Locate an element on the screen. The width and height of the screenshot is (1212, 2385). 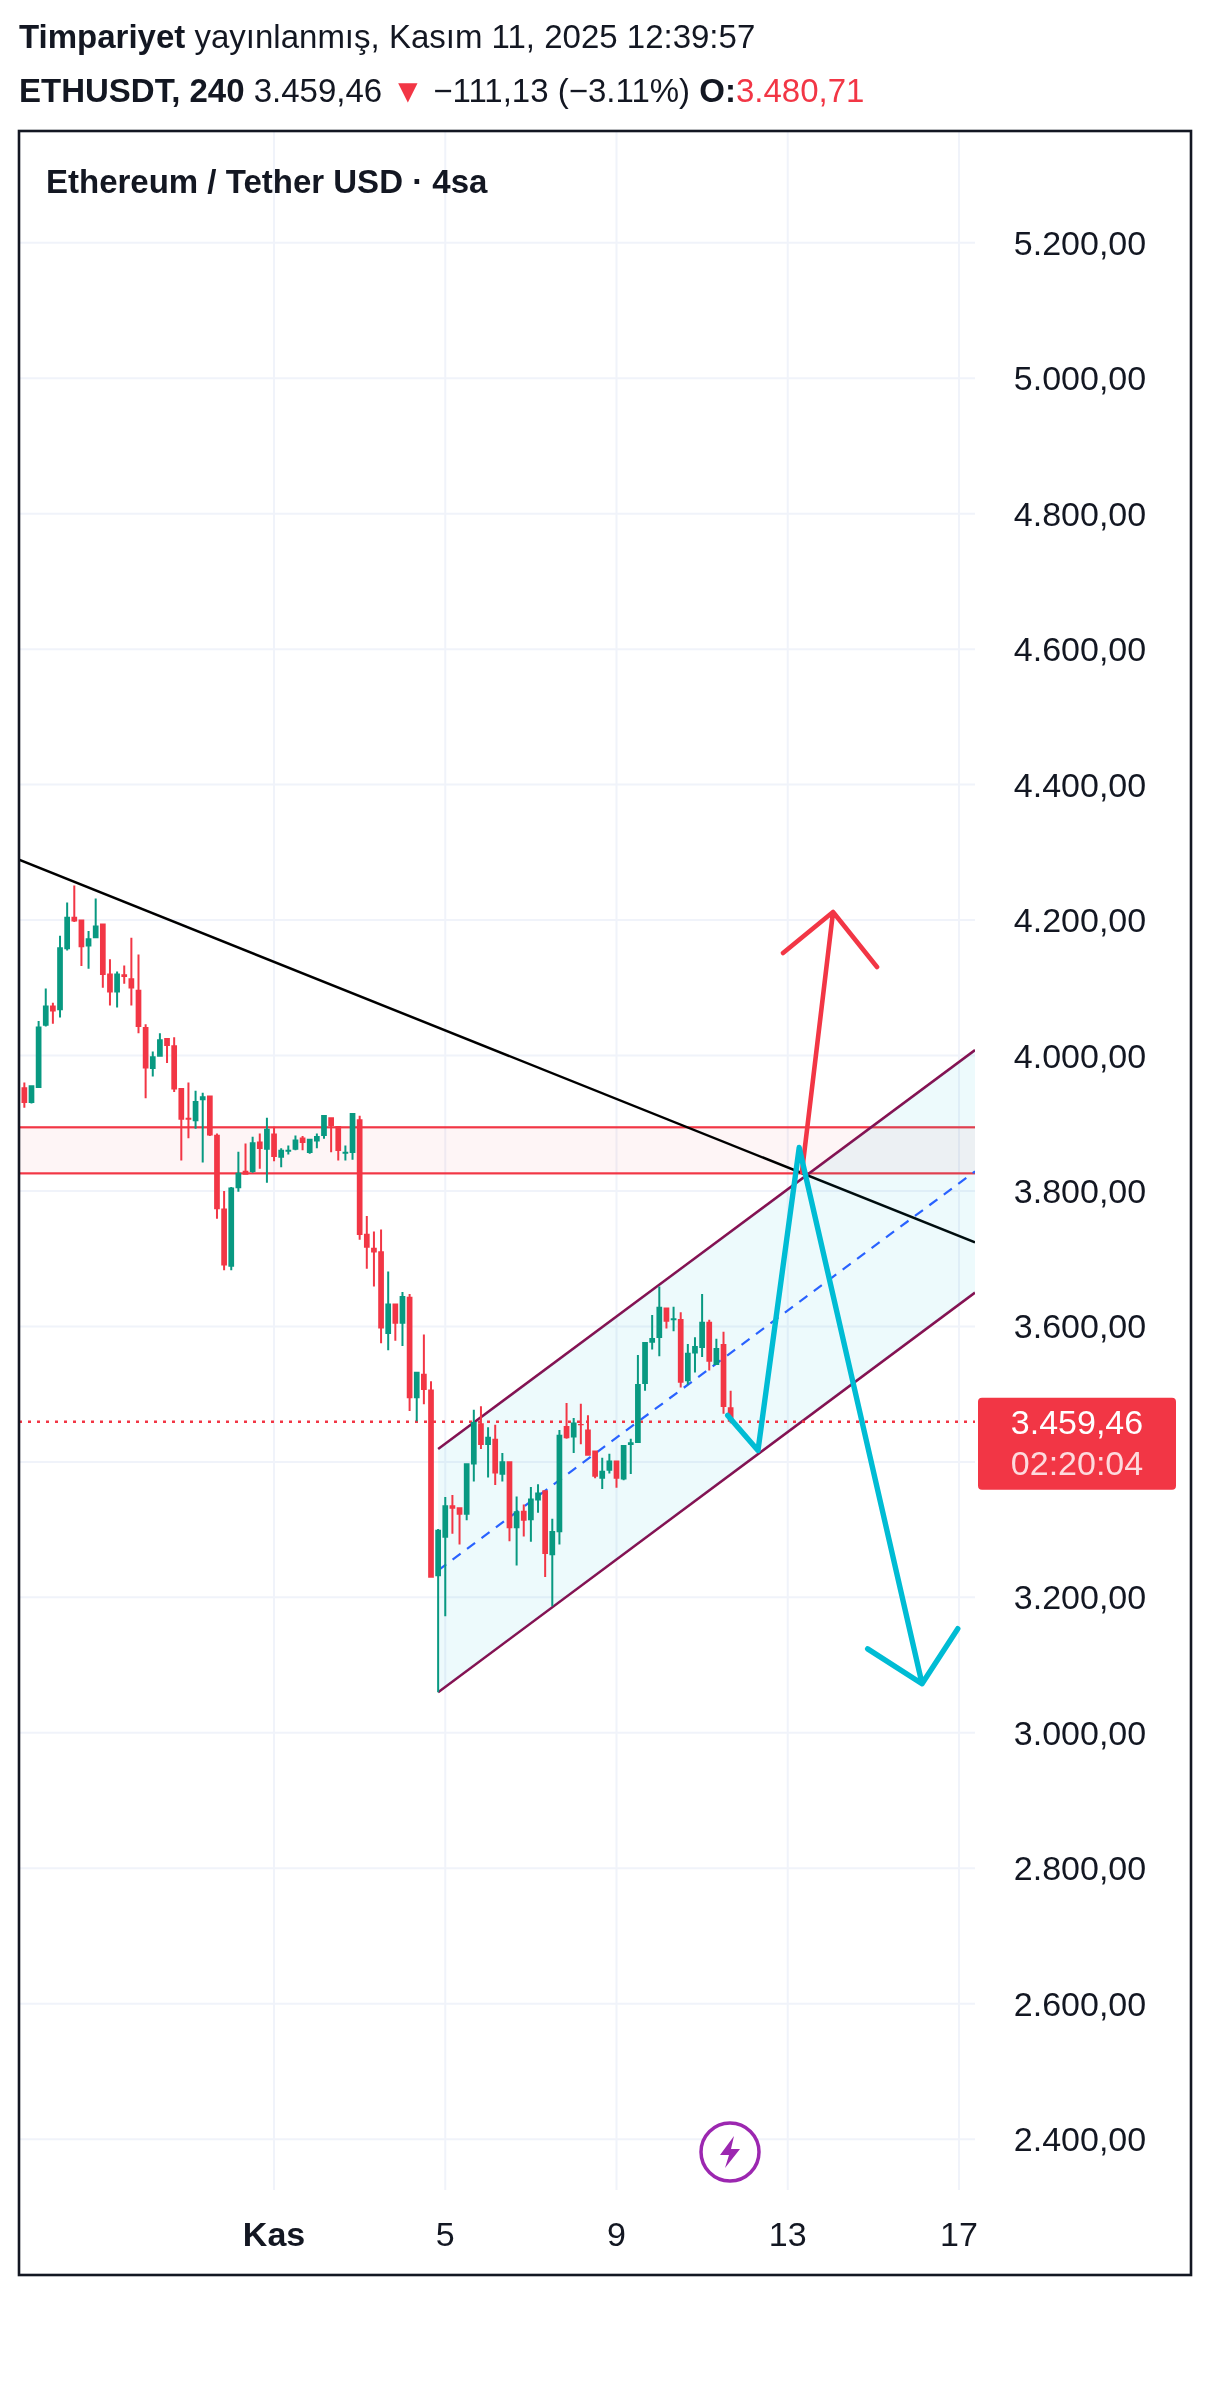
y-tick-label: 4.000,00 is located at coordinates (1080, 1055).